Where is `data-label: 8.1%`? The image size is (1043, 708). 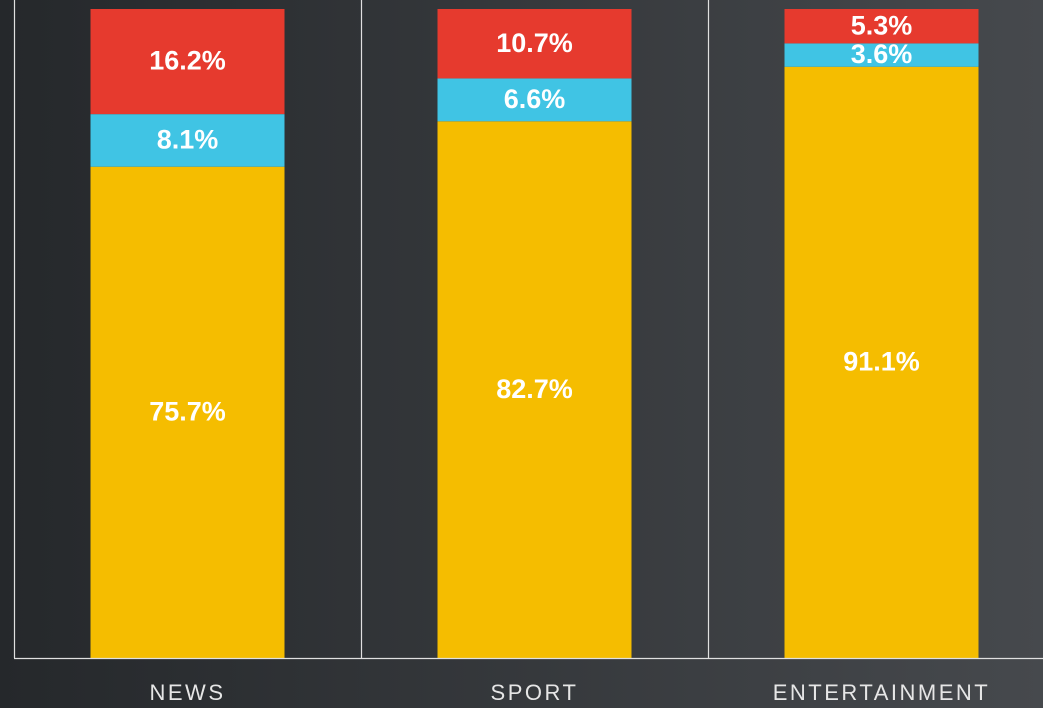 data-label: 8.1% is located at coordinates (188, 140).